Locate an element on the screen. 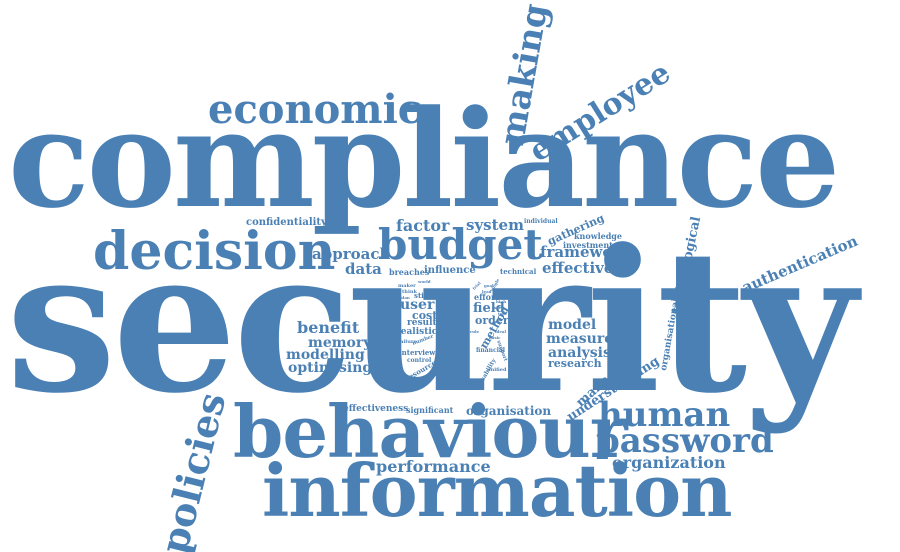 Image resolution: width=900 pixels, height=552 pixels. word-technical: technical is located at coordinates (518, 271).